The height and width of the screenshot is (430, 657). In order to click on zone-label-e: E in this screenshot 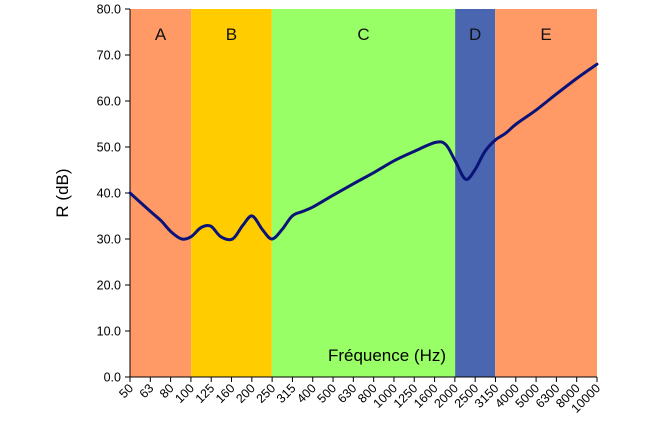, I will do `click(545, 34)`.